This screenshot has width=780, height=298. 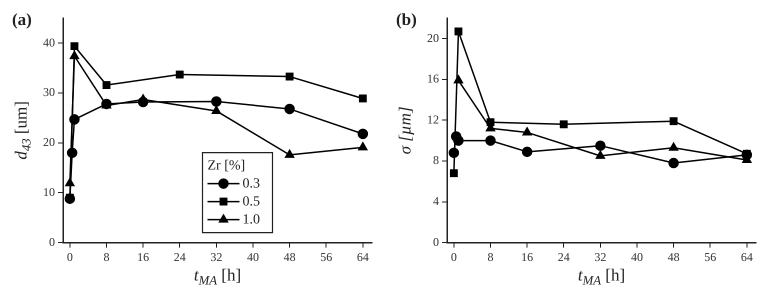 What do you see at coordinates (433, 119) in the screenshot?
I see `y-tick-label: 12` at bounding box center [433, 119].